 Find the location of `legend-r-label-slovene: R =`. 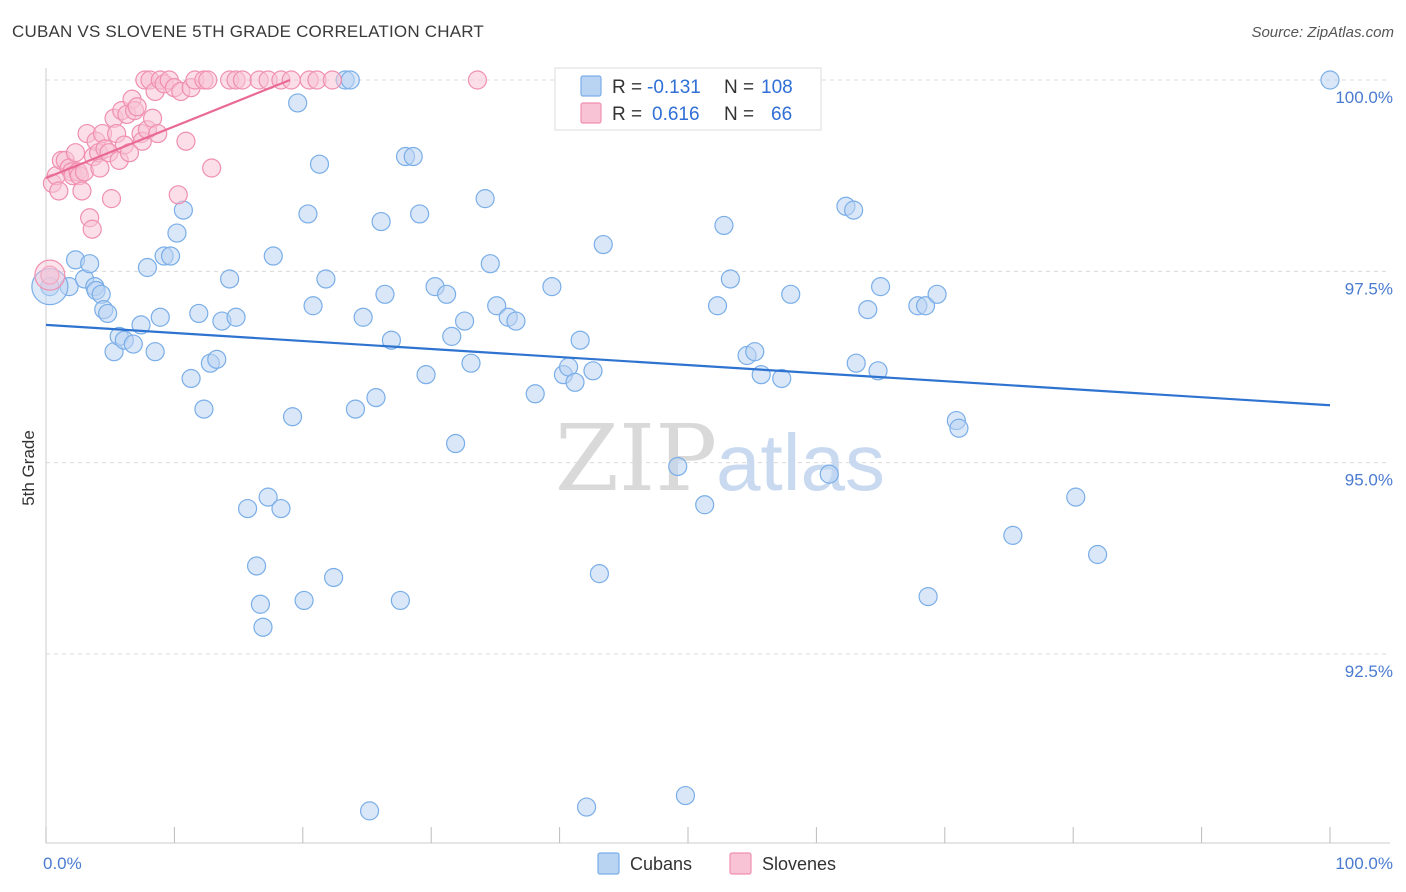

legend-r-label-slovene: R = is located at coordinates (627, 114).